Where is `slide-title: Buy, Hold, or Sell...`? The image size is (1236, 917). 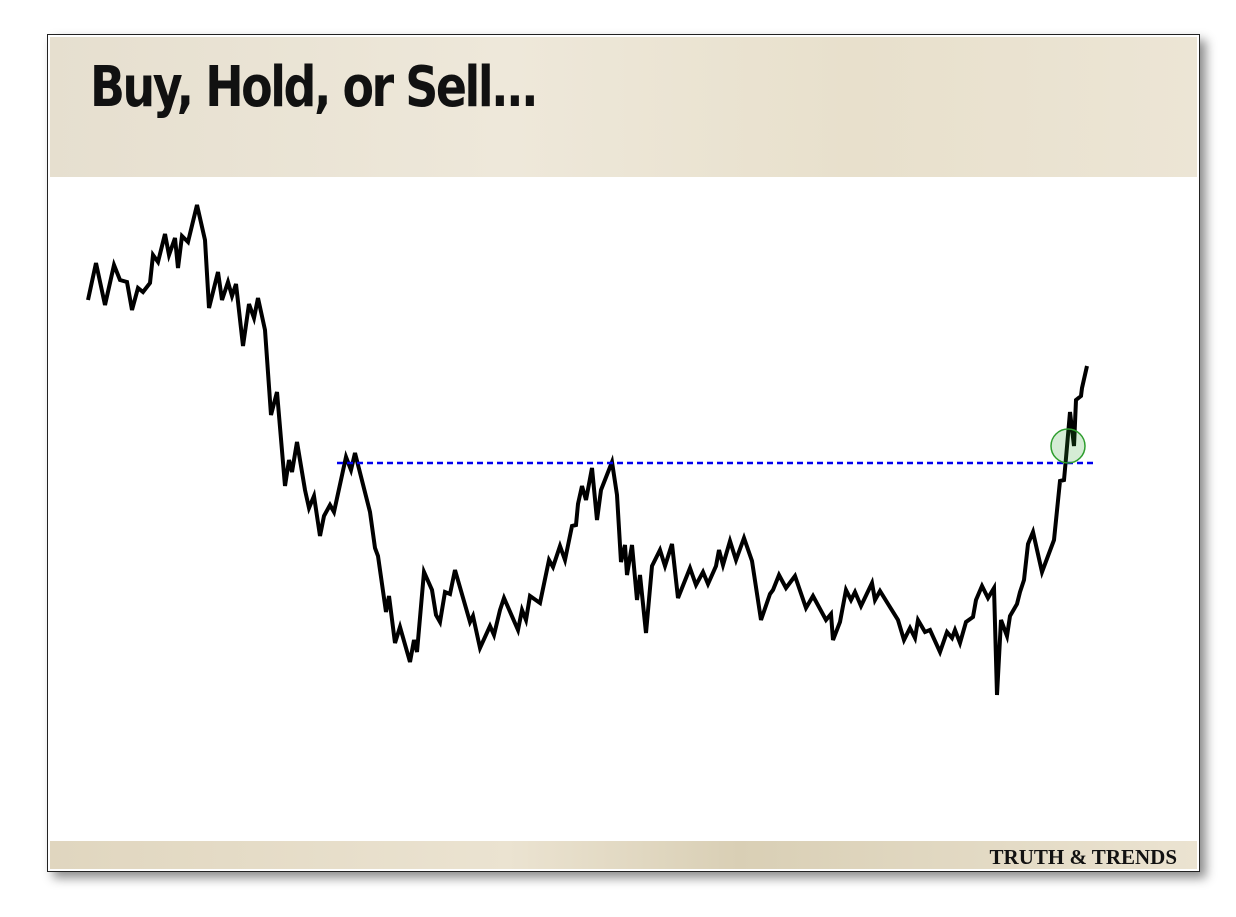 slide-title: Buy, Hold, or Sell... is located at coordinates (314, 87).